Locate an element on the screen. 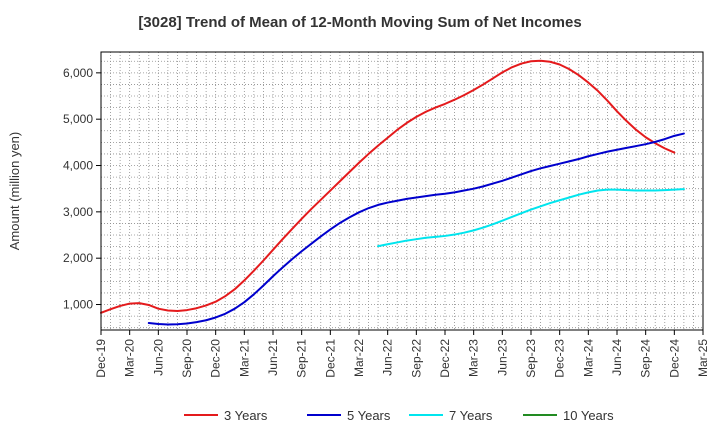 The height and width of the screenshot is (440, 720). x-tick-label: Dec-21 is located at coordinates (330, 358).